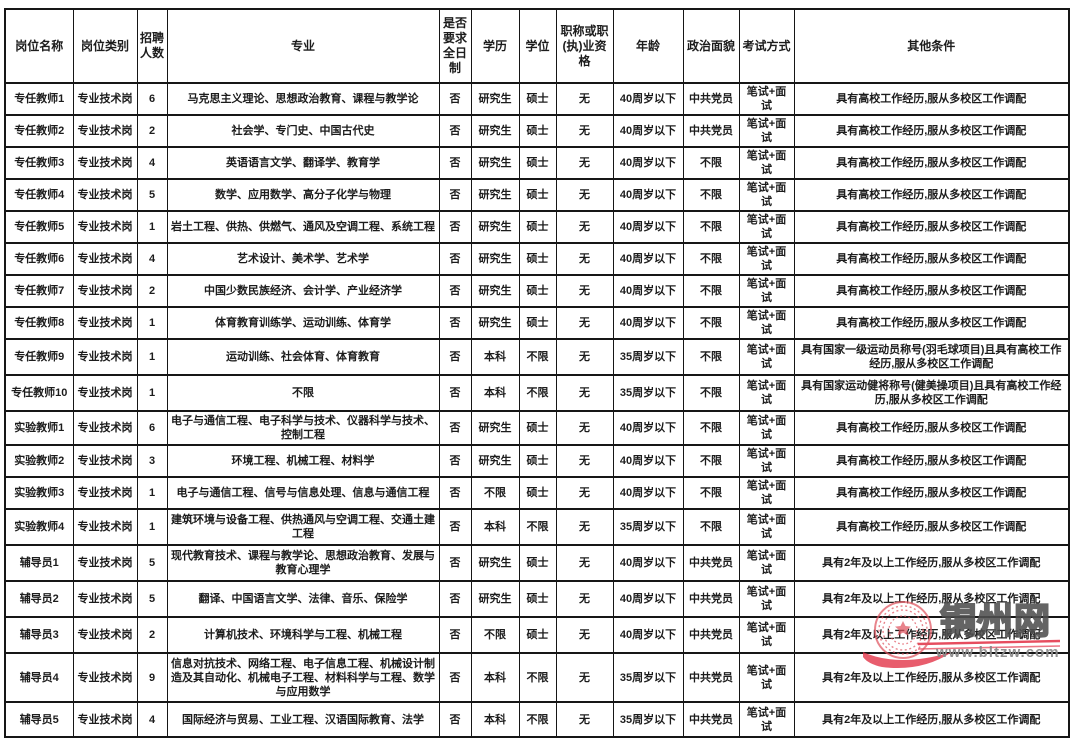 Image resolution: width=1080 pixels, height=738 pixels. What do you see at coordinates (931, 195) in the screenshot?
I see `table-cell: 具有高校工作经历,服从多校区工作调配` at bounding box center [931, 195].